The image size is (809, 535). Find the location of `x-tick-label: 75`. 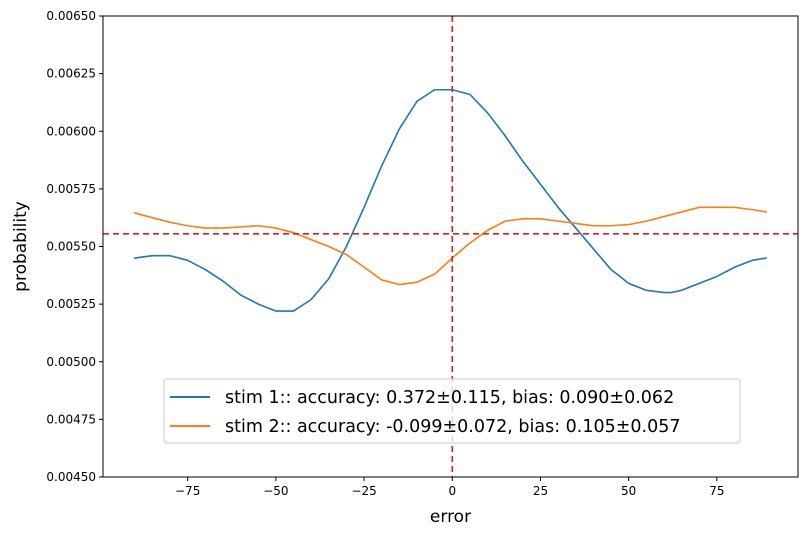

x-tick-label: 75 is located at coordinates (716, 491).